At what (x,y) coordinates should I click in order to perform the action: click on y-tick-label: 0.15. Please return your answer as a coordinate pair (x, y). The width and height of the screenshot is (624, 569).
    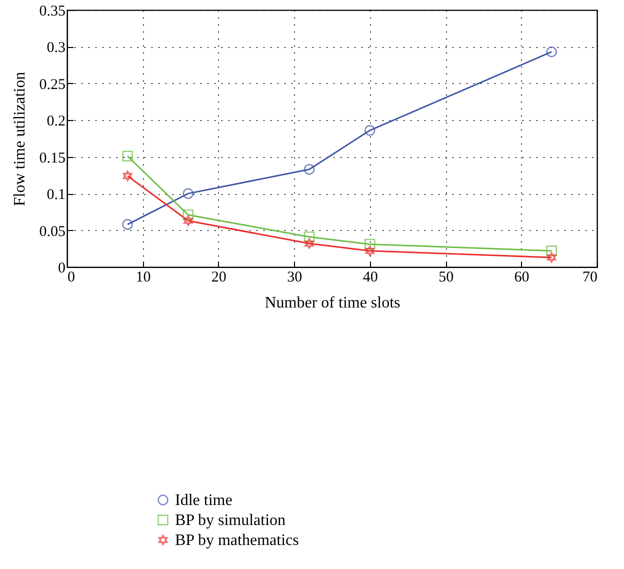
    Looking at the image, I should click on (52, 158).